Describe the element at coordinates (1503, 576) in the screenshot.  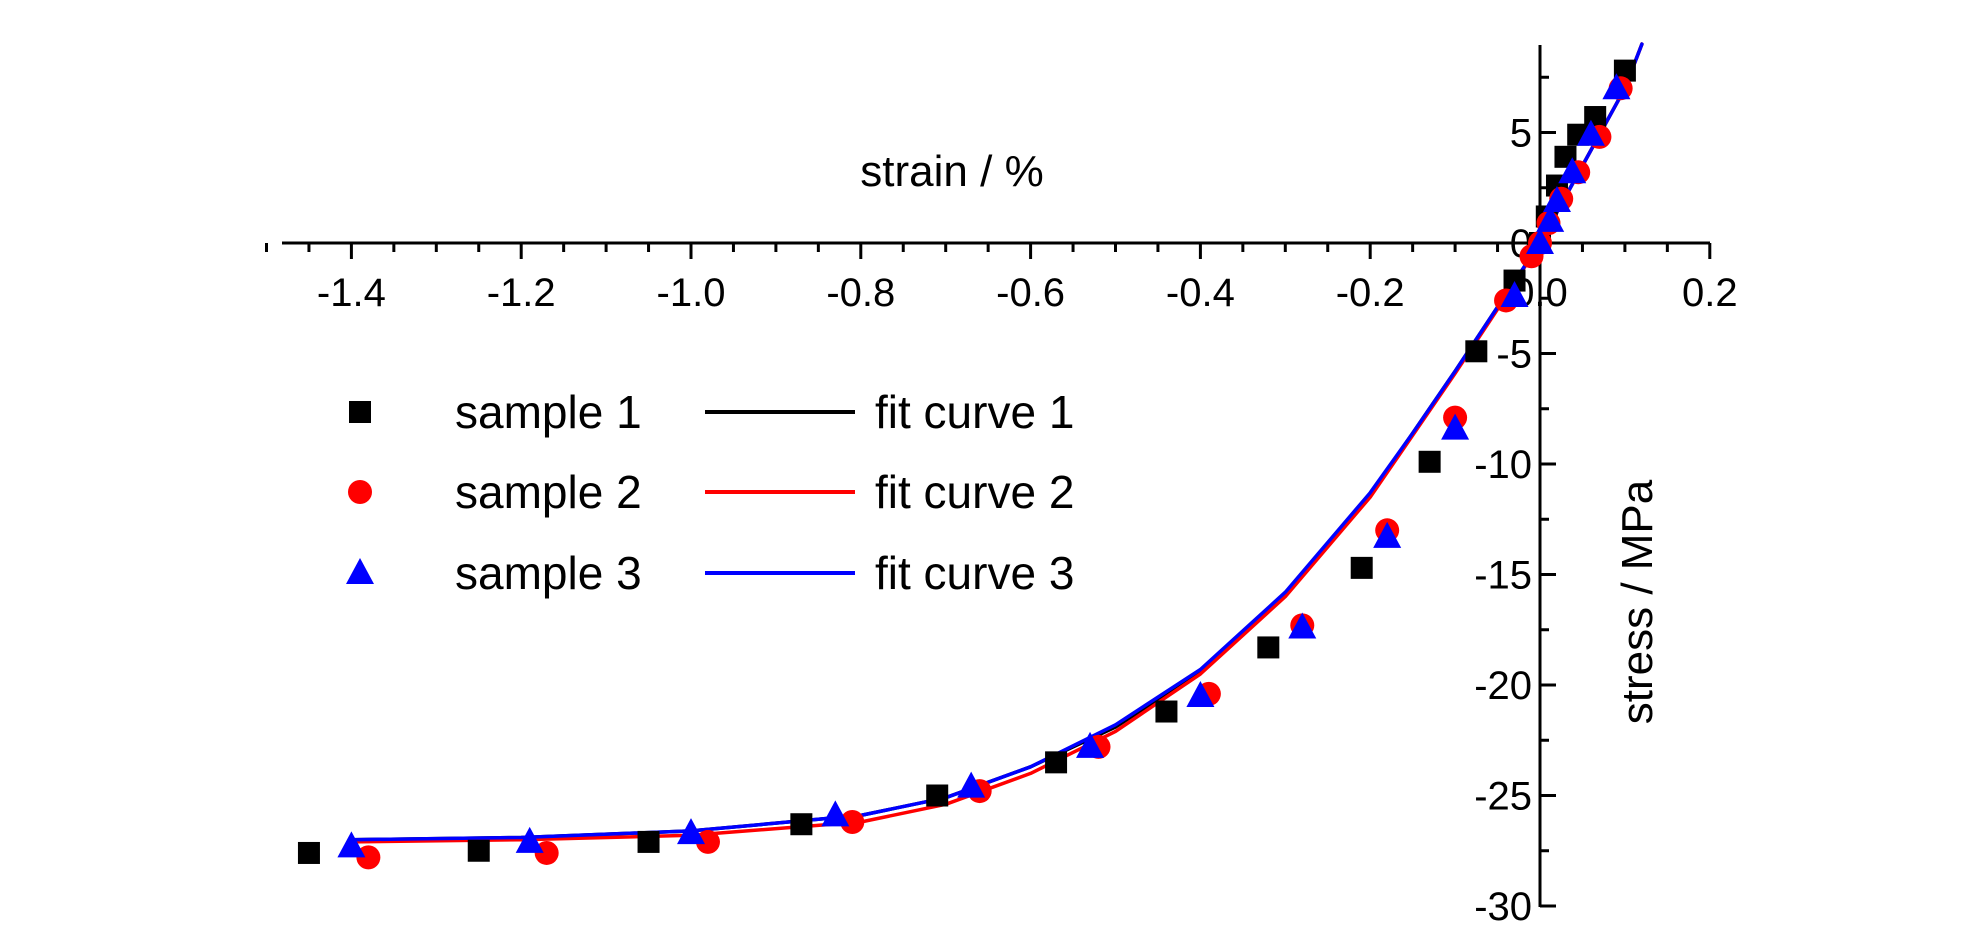
I see `y-tick-label: -15` at that location.